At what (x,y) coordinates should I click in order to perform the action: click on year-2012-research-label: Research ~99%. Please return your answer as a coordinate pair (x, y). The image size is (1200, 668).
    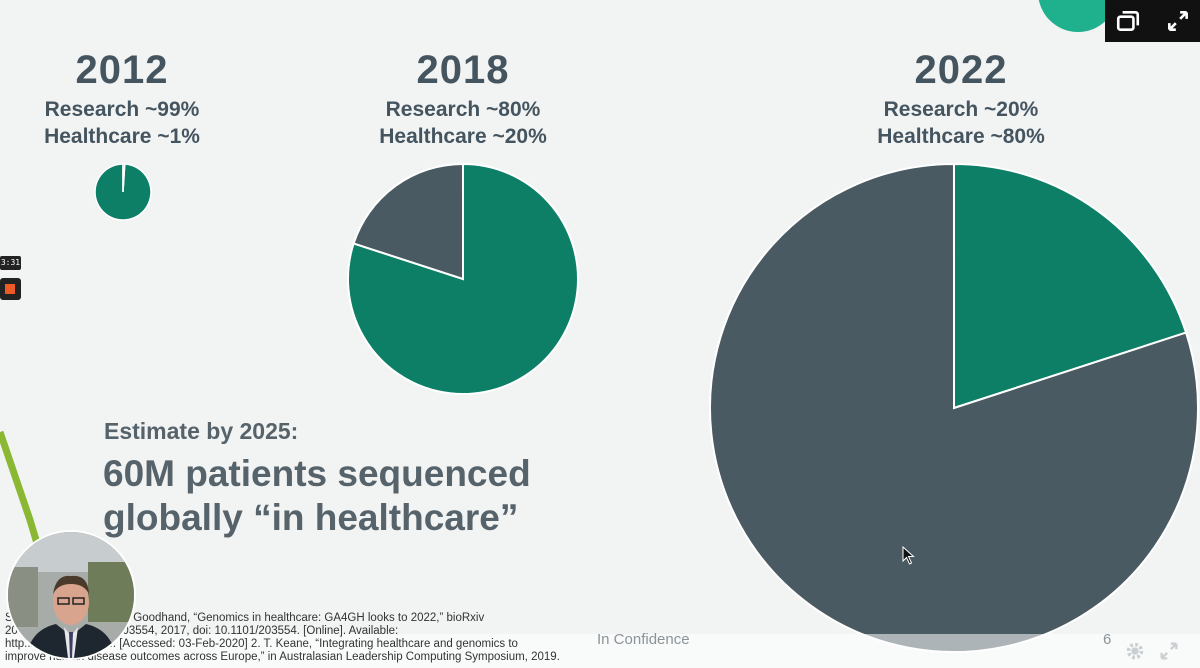
    Looking at the image, I should click on (122, 109).